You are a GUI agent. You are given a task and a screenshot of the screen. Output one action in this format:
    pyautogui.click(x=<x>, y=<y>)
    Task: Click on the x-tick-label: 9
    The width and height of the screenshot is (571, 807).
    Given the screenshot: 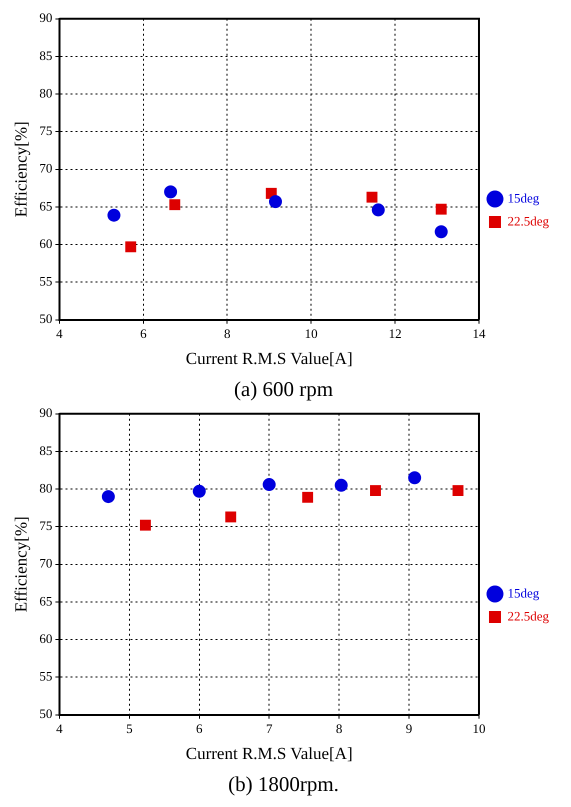 What is the action you would take?
    pyautogui.click(x=409, y=728)
    